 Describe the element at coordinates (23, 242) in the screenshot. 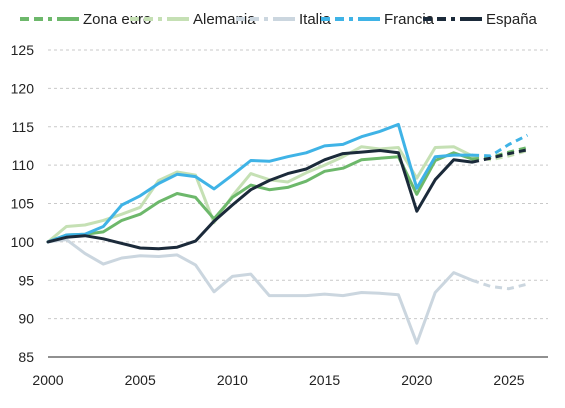

I see `y-tick-label: 100` at that location.